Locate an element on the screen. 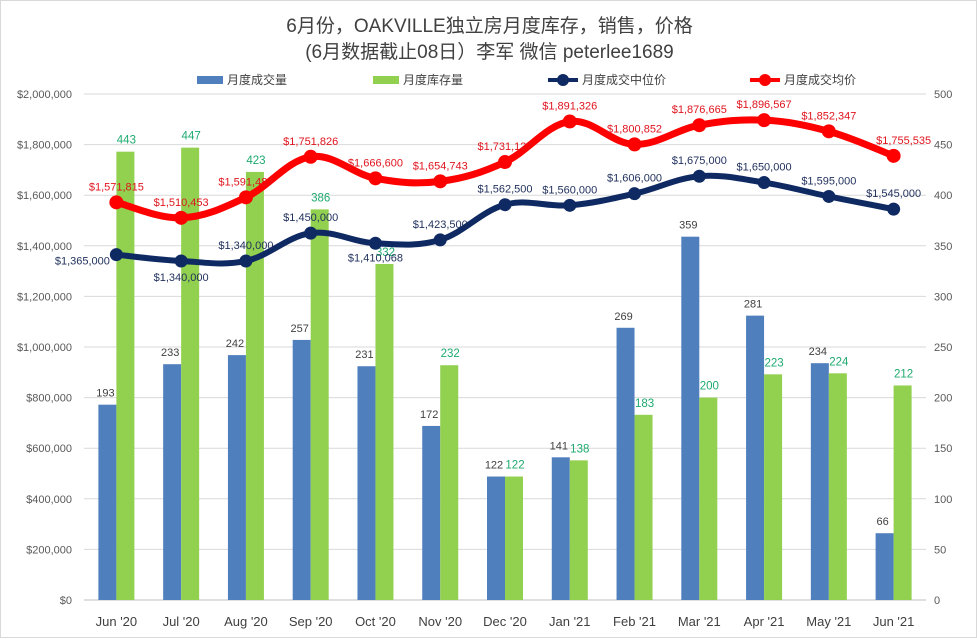 This screenshot has width=977, height=639. right-axis-tick: 150 is located at coordinates (943, 449).